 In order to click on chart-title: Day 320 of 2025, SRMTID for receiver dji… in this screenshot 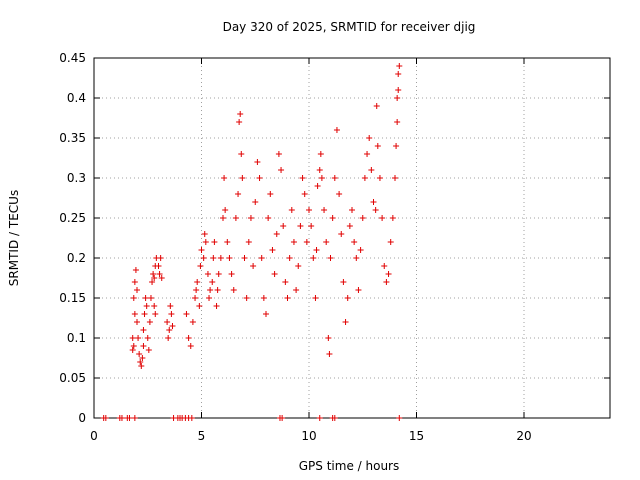, I will do `click(349, 27)`.